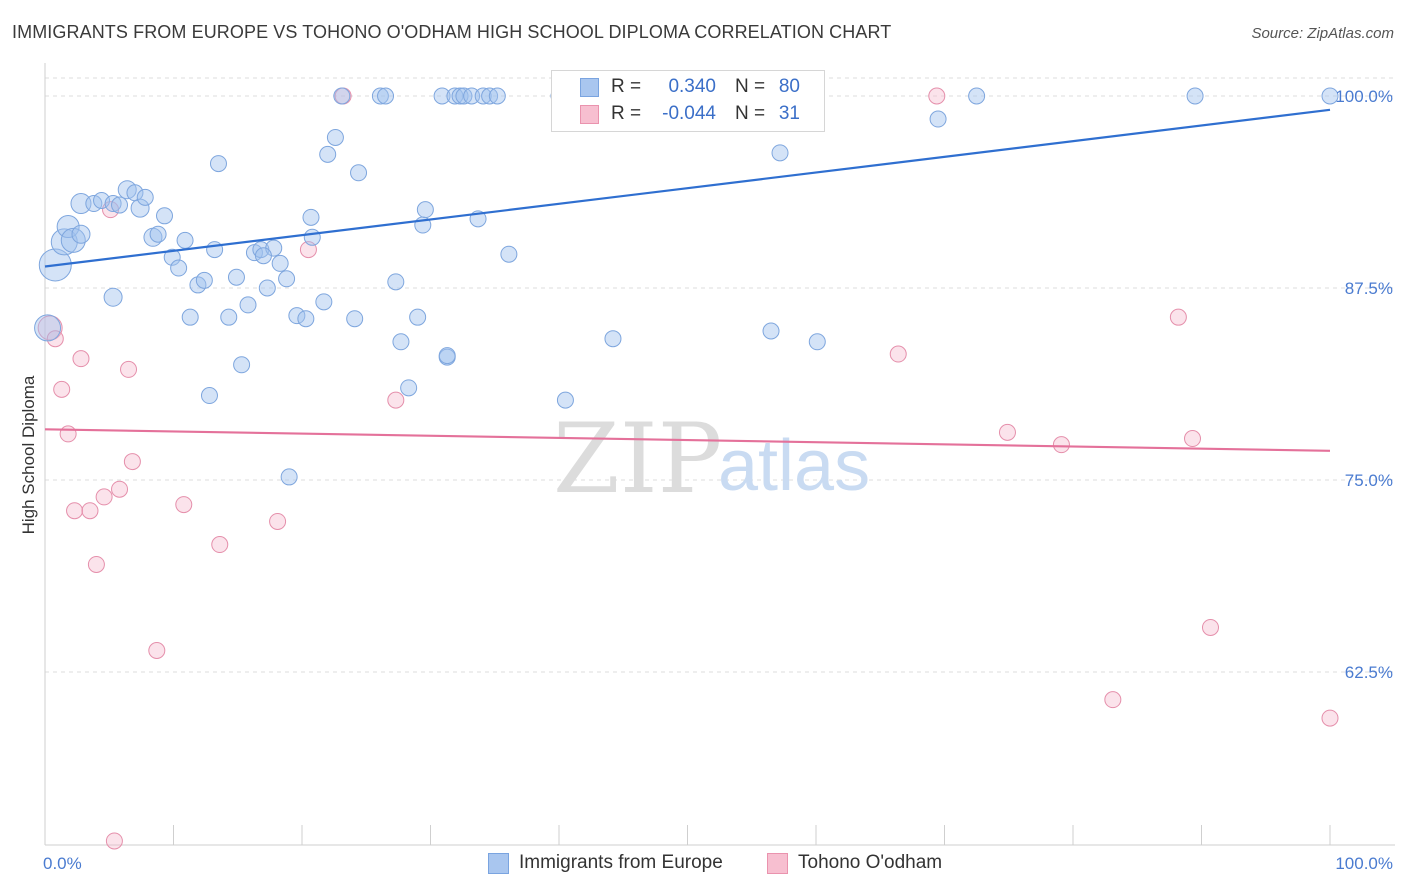 The width and height of the screenshot is (1406, 892). I want to click on y-tick-label: 87.5%, so click(1369, 288).